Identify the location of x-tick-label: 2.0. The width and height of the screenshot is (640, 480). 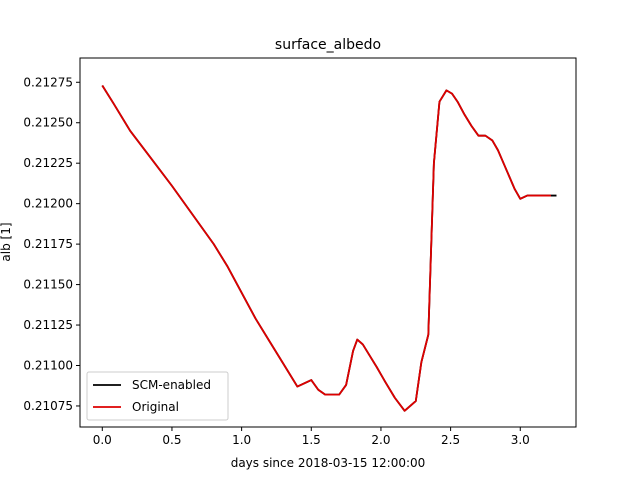
(380, 440).